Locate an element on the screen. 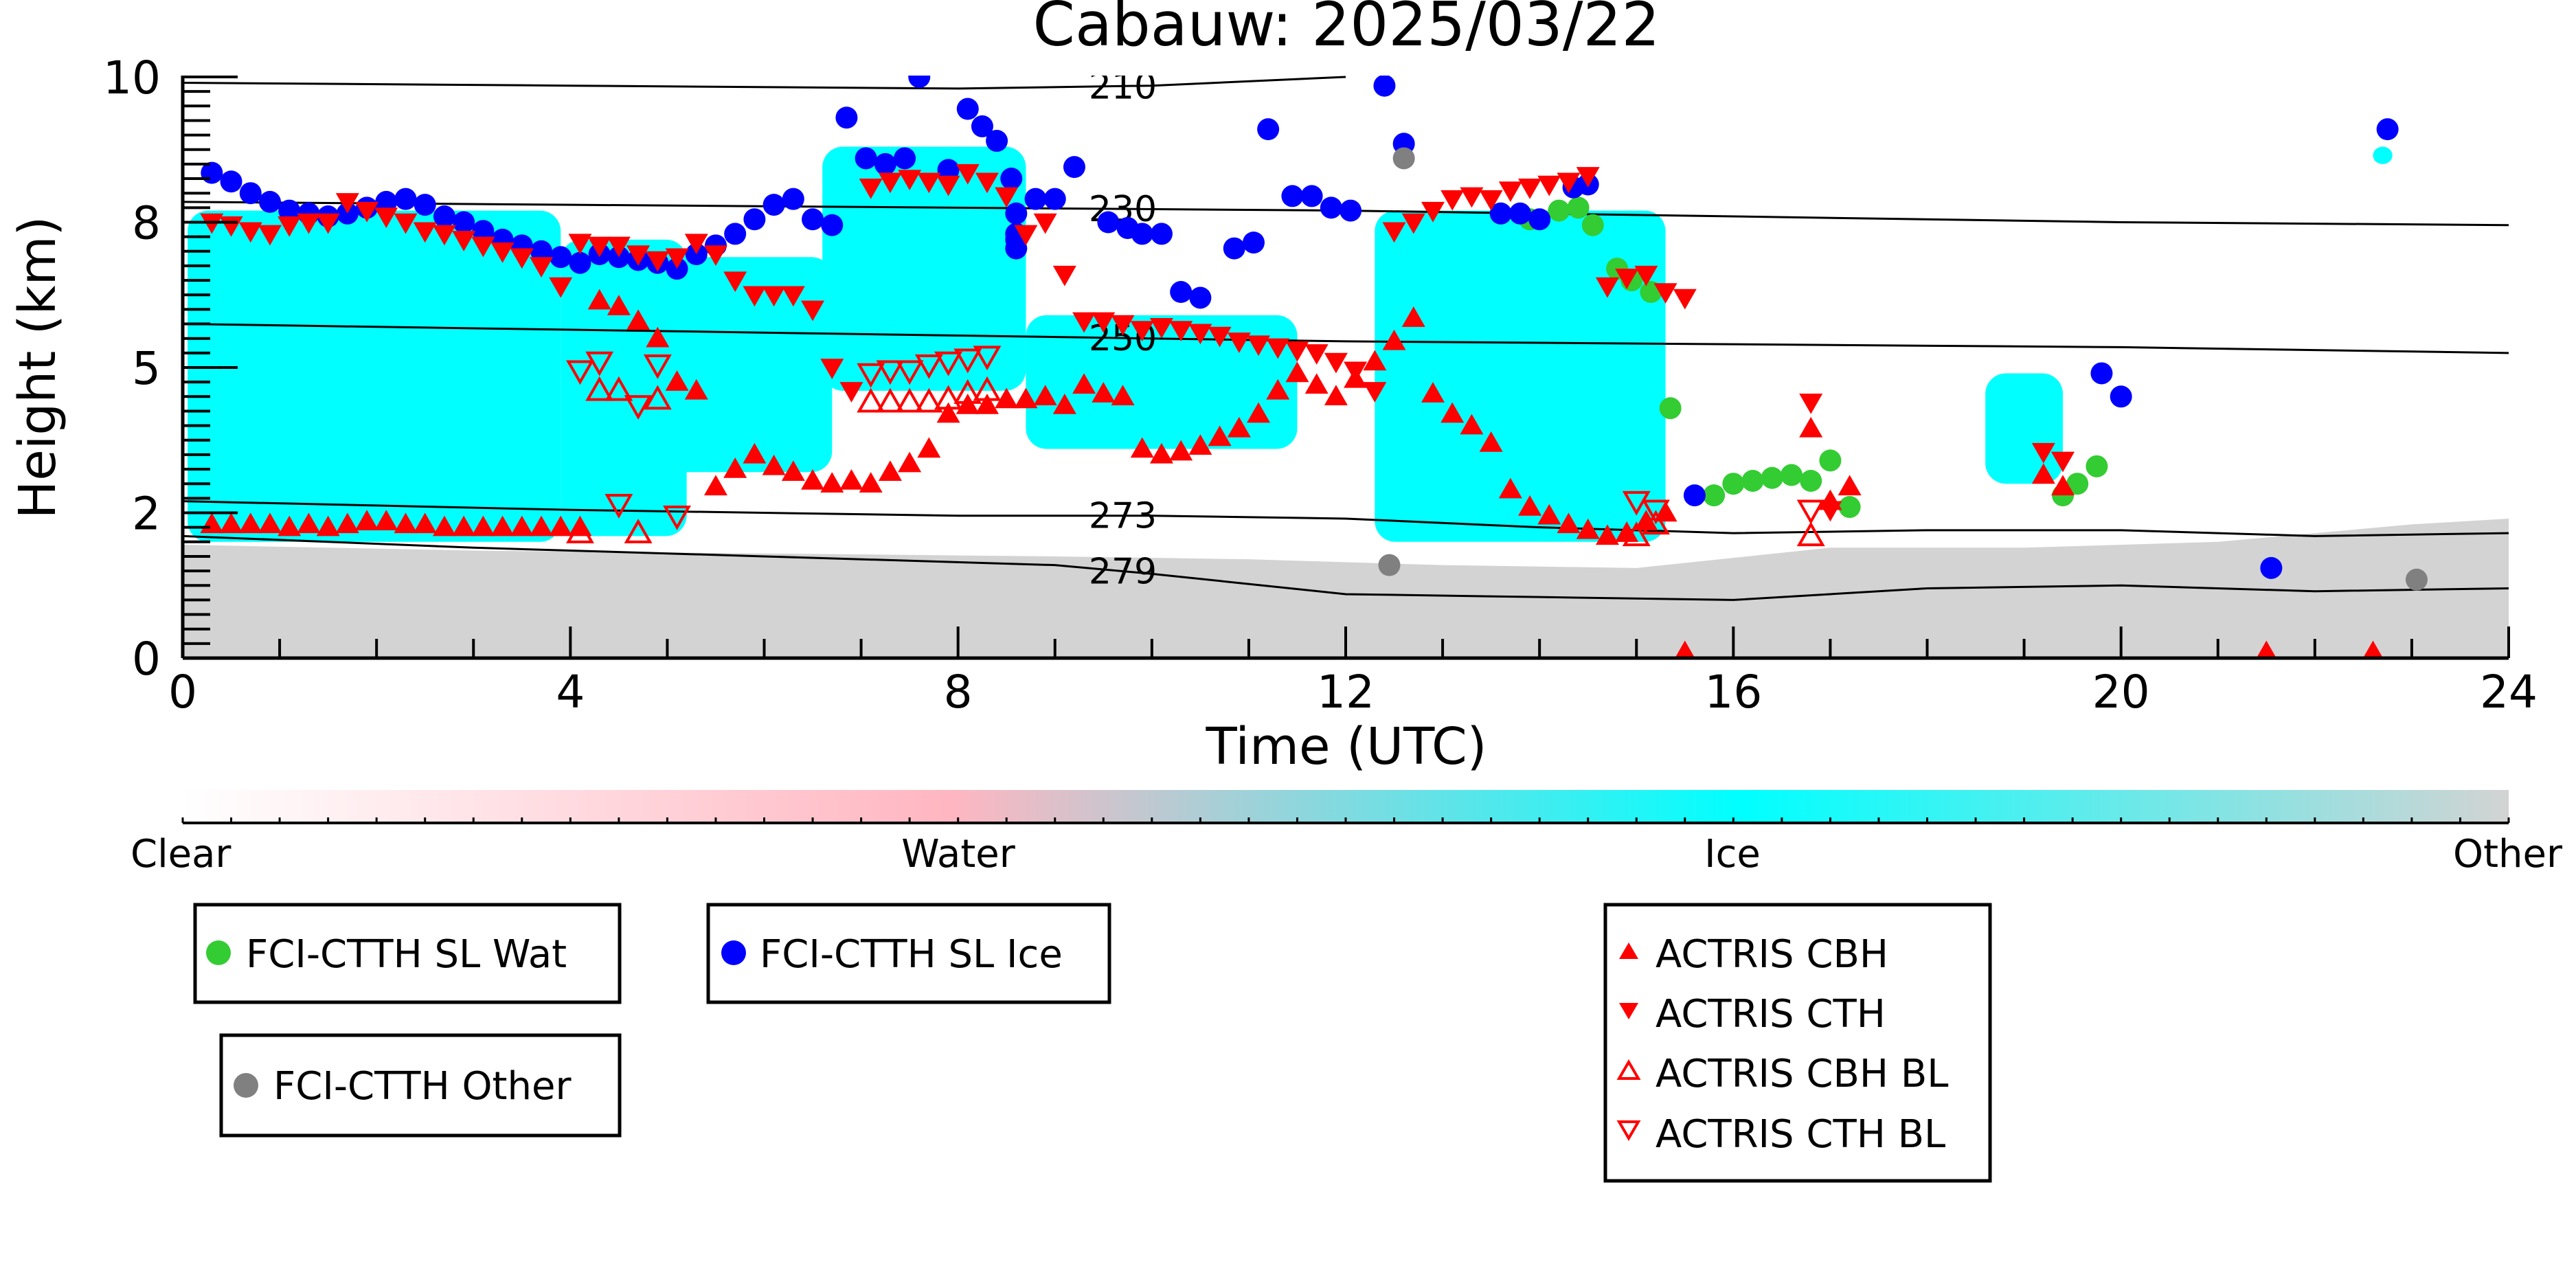 The width and height of the screenshot is (2576, 1288). legend-wat-box is located at coordinates (407, 953).